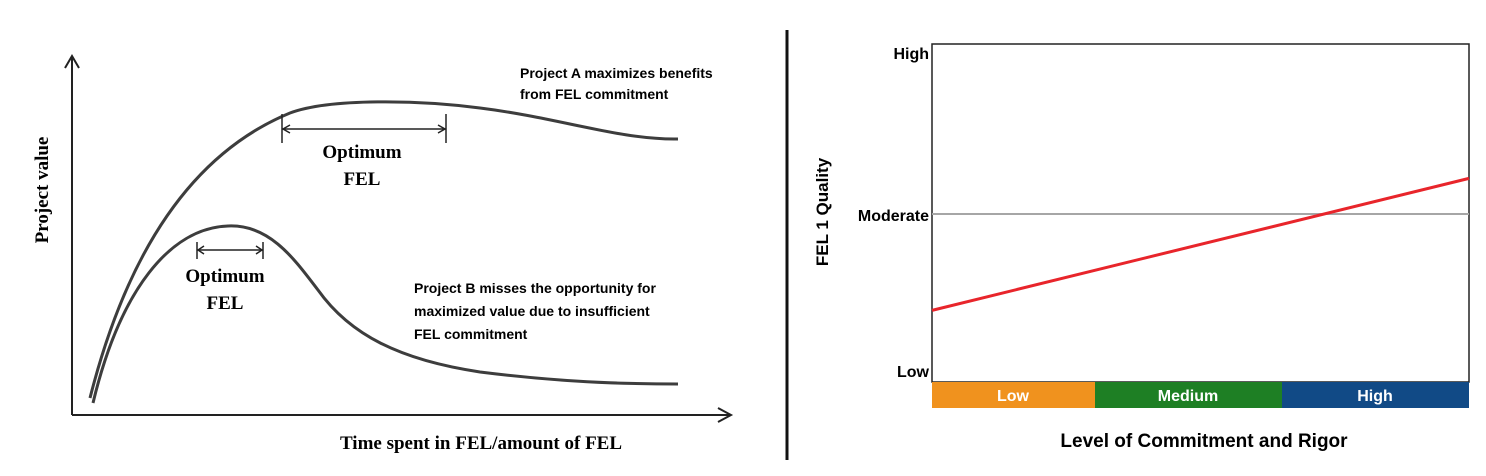  What do you see at coordinates (224, 276) in the screenshot?
I see `optimum-b-label-line1: Optimum` at bounding box center [224, 276].